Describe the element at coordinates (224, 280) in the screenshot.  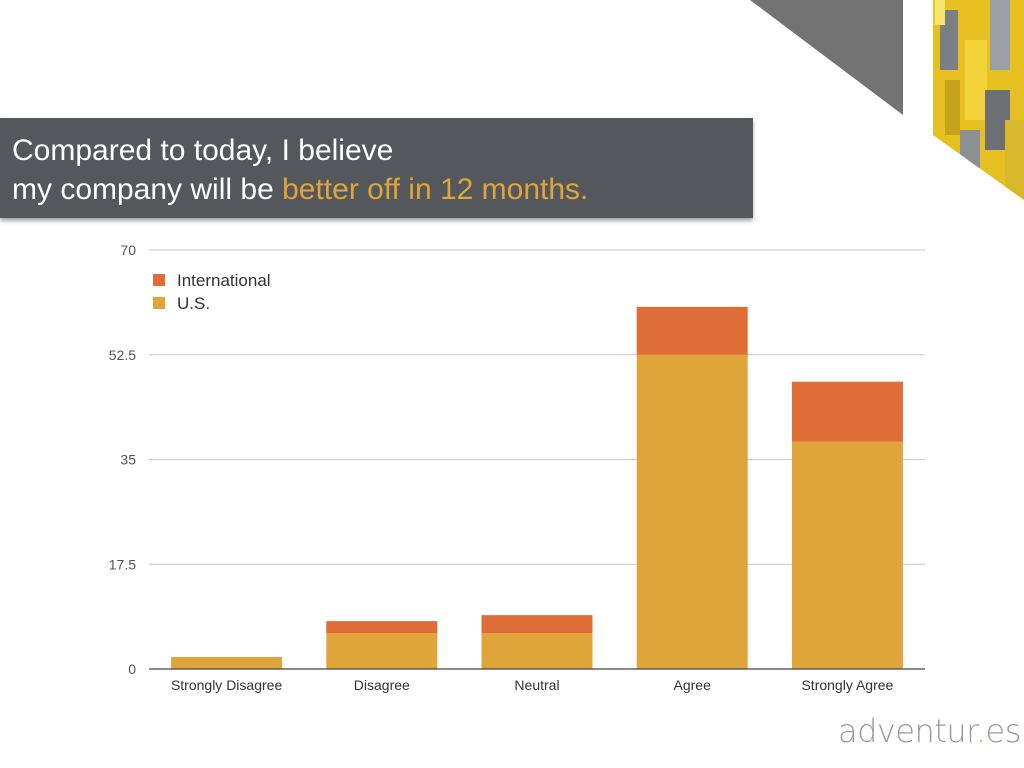
I see `legend-label: International` at that location.